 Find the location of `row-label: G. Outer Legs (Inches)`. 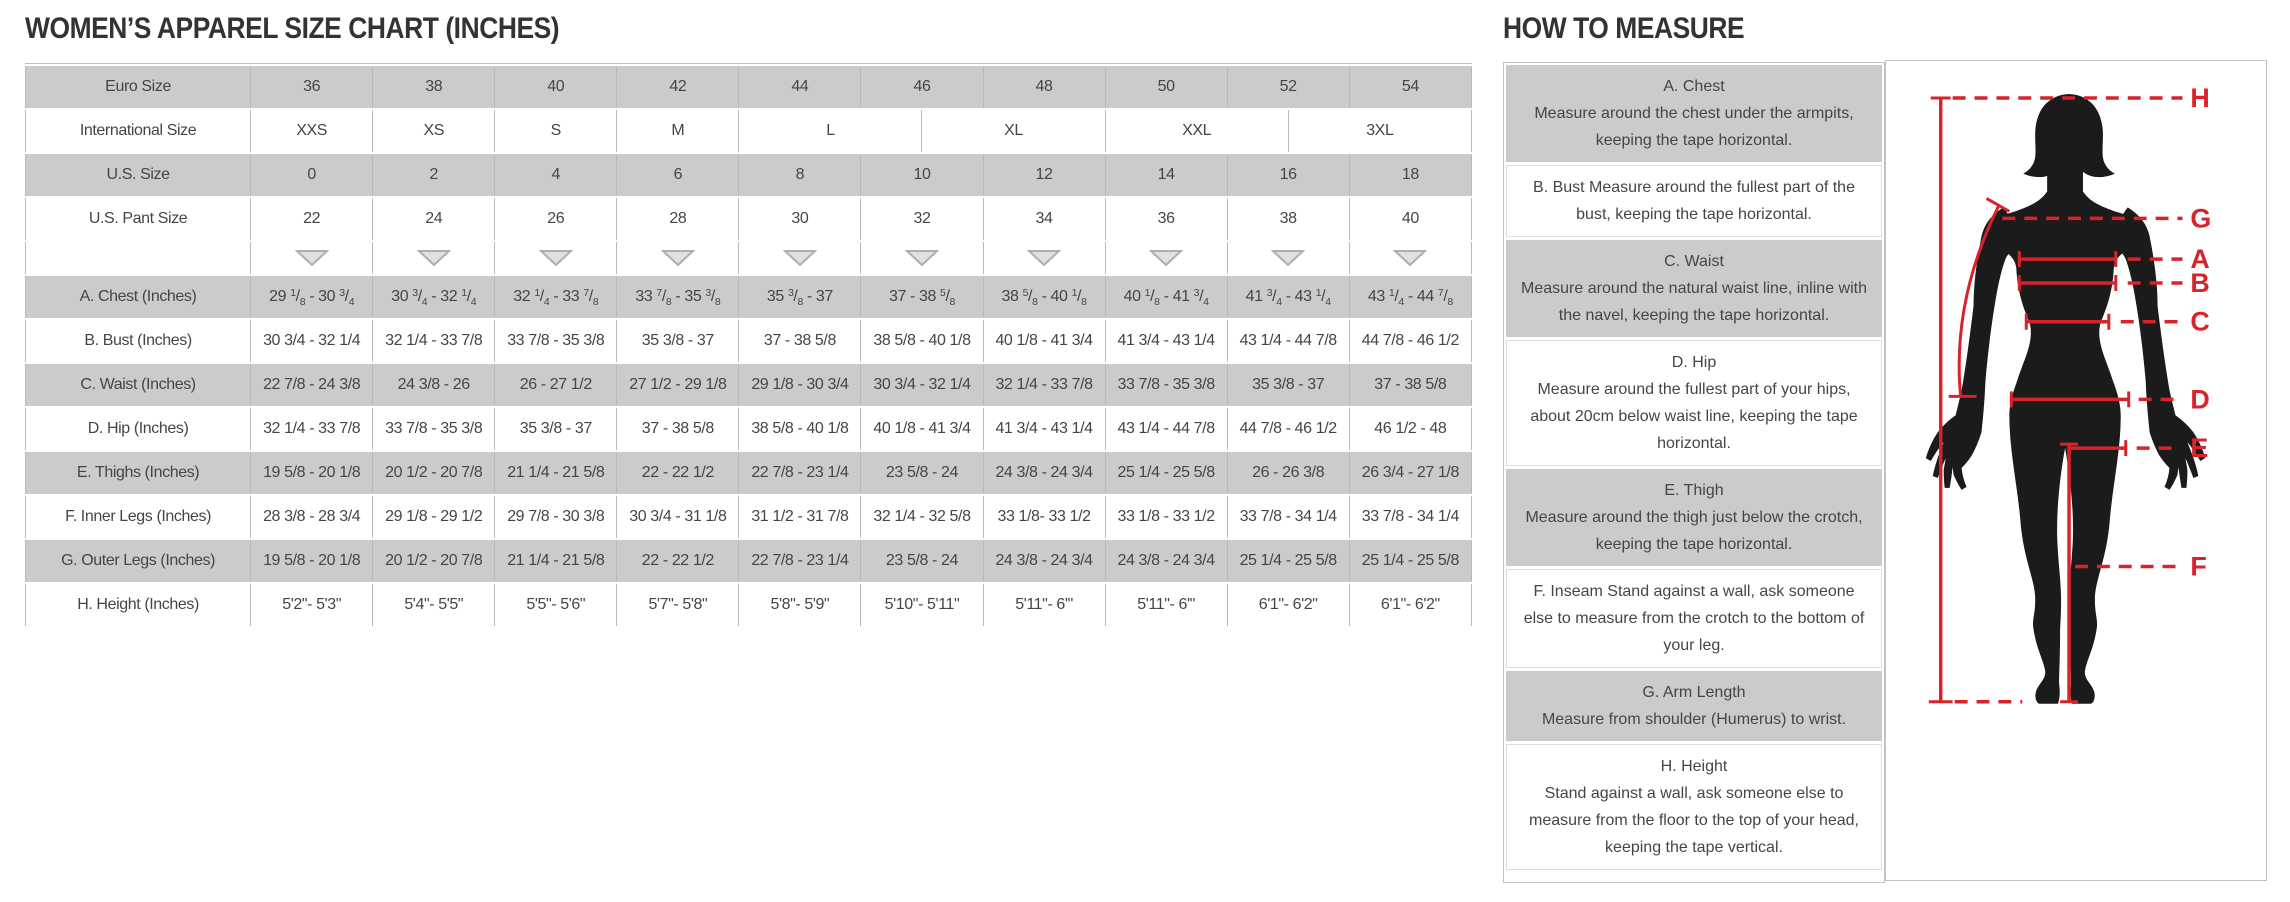

row-label: G. Outer Legs (Inches) is located at coordinates (138, 561).